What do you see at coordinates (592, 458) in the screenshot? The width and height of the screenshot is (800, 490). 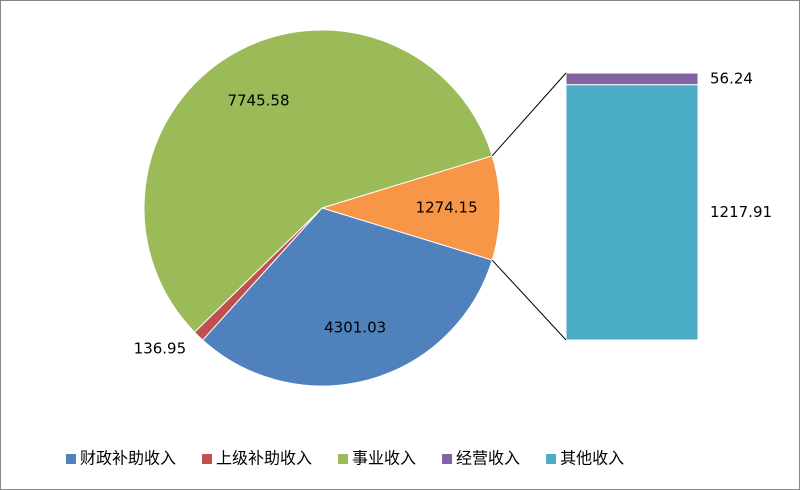 I see `legend-label: 其他收入` at bounding box center [592, 458].